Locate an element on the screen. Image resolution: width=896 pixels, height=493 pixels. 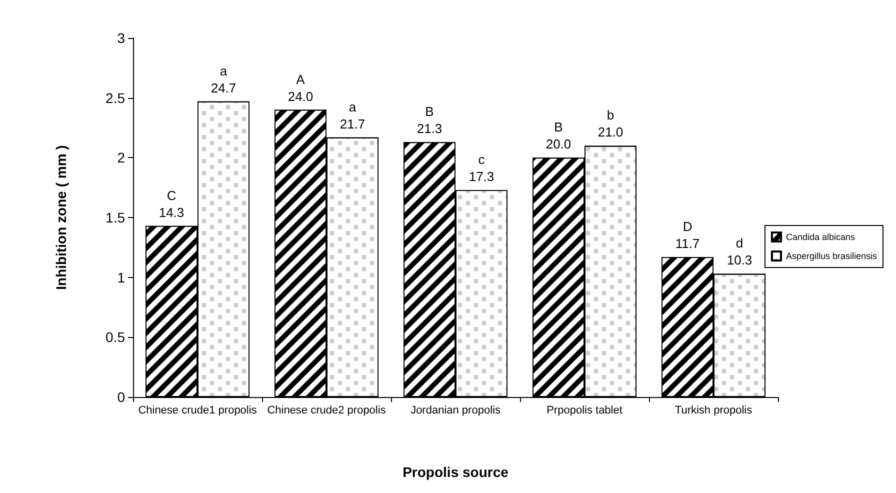
x-tick-label: Chinese crude2 propolis is located at coordinates (326, 410).